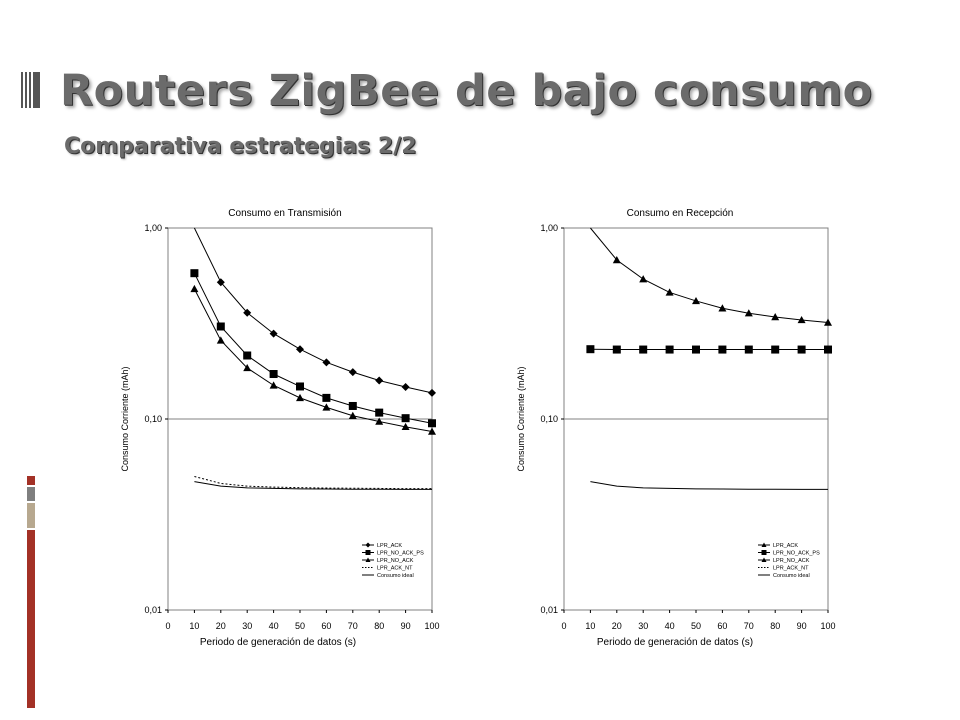 This screenshot has height=720, width=960. Describe the element at coordinates (153, 610) in the screenshot. I see `y-tick-label: 0,01` at that location.